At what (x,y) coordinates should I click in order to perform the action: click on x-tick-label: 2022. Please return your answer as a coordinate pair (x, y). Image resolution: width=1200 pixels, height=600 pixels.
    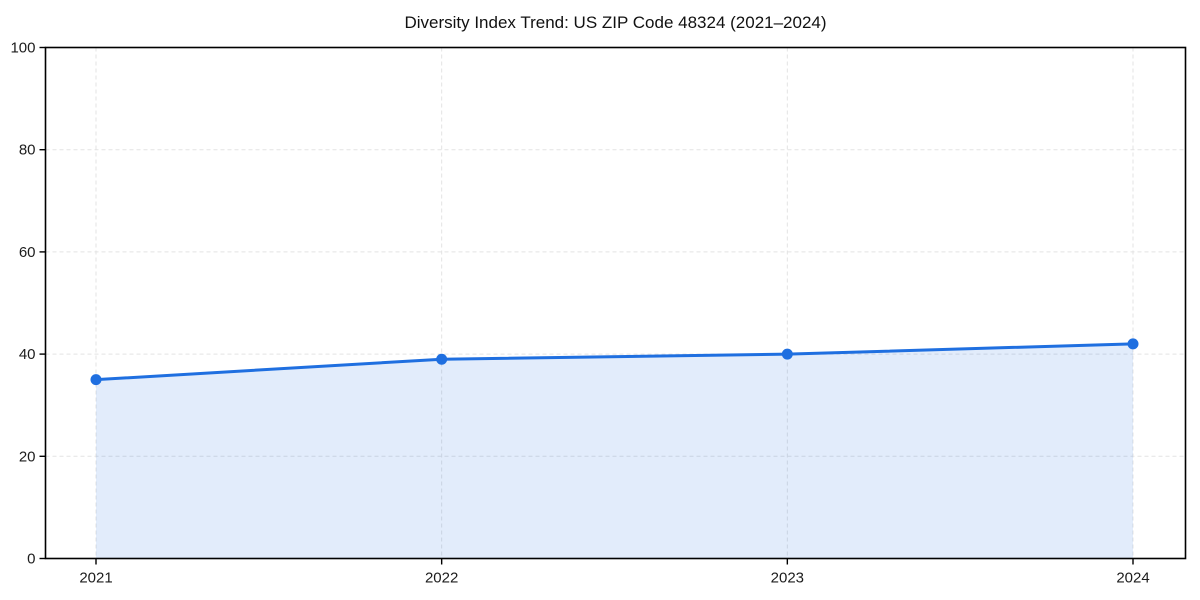
    Looking at the image, I should click on (441, 578).